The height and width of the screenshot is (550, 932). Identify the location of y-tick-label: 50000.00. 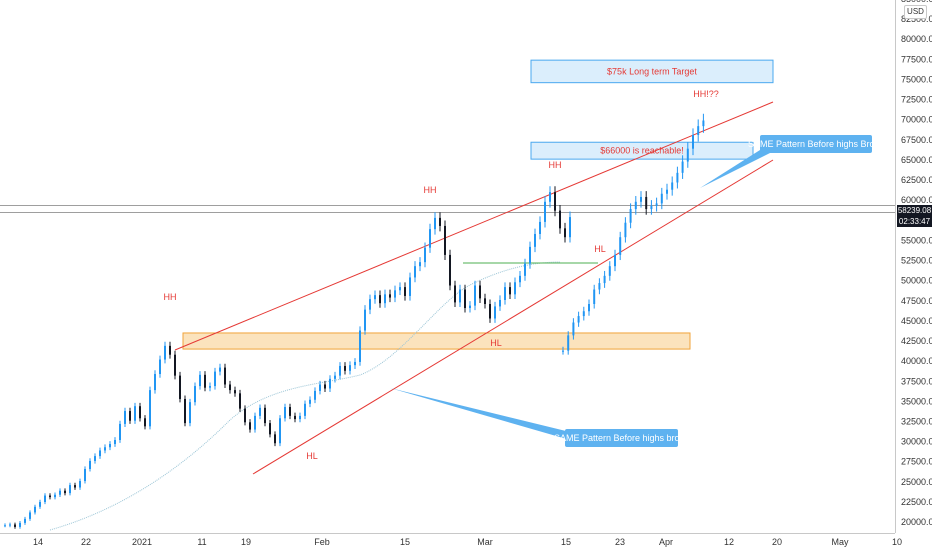
(916, 281).